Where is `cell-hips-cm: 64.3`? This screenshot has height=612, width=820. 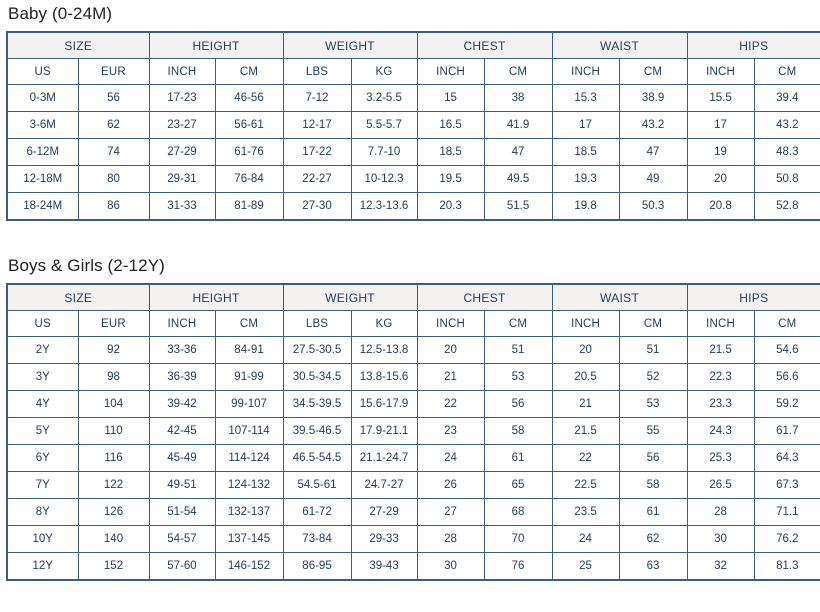
cell-hips-cm: 64.3 is located at coordinates (786, 458).